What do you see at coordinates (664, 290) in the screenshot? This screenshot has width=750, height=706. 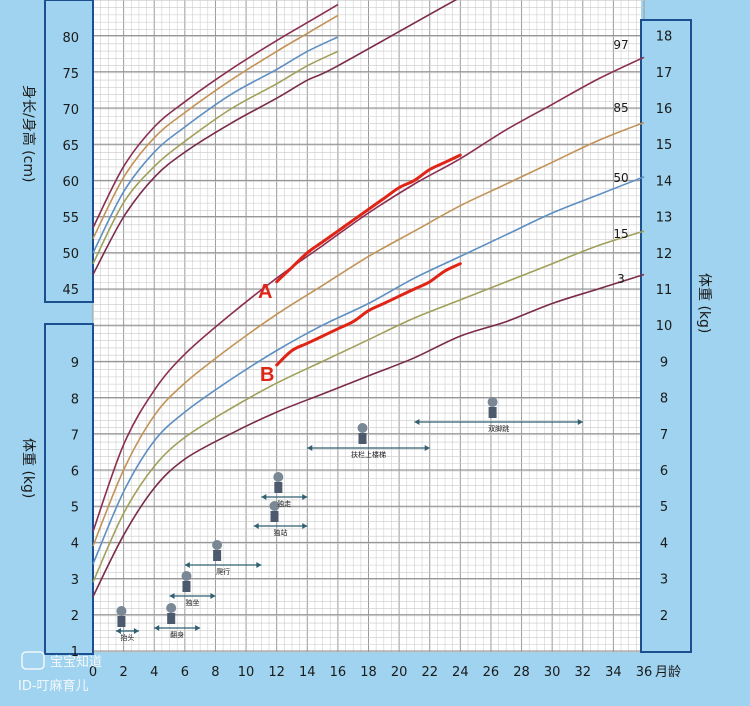 I see `weight-right-tick-label: 11` at bounding box center [664, 290].